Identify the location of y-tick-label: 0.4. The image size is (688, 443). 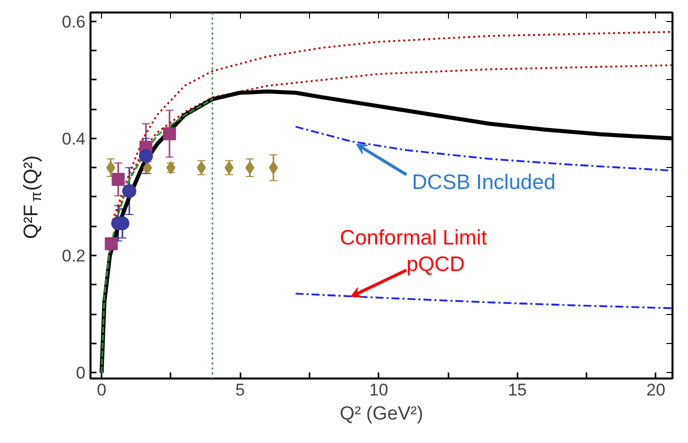
(74, 138).